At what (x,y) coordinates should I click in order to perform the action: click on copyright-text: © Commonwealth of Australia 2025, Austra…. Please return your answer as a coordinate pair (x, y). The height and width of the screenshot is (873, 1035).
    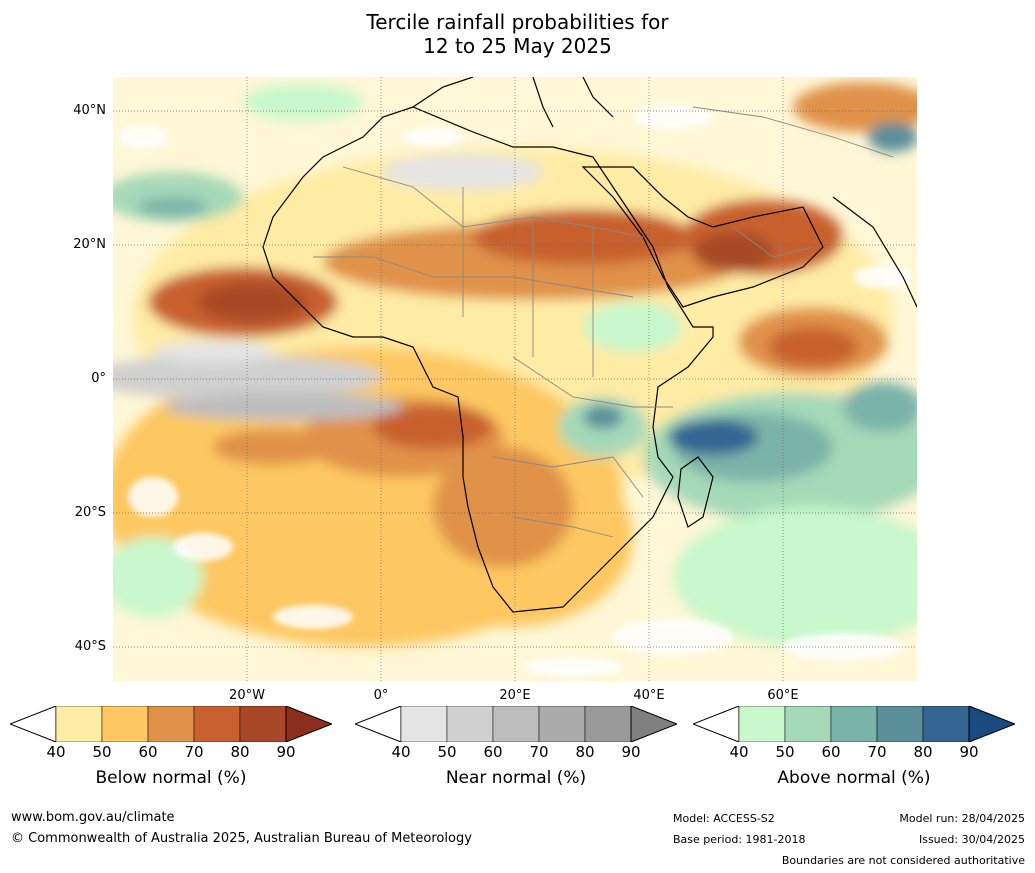
    Looking at the image, I should click on (241, 838).